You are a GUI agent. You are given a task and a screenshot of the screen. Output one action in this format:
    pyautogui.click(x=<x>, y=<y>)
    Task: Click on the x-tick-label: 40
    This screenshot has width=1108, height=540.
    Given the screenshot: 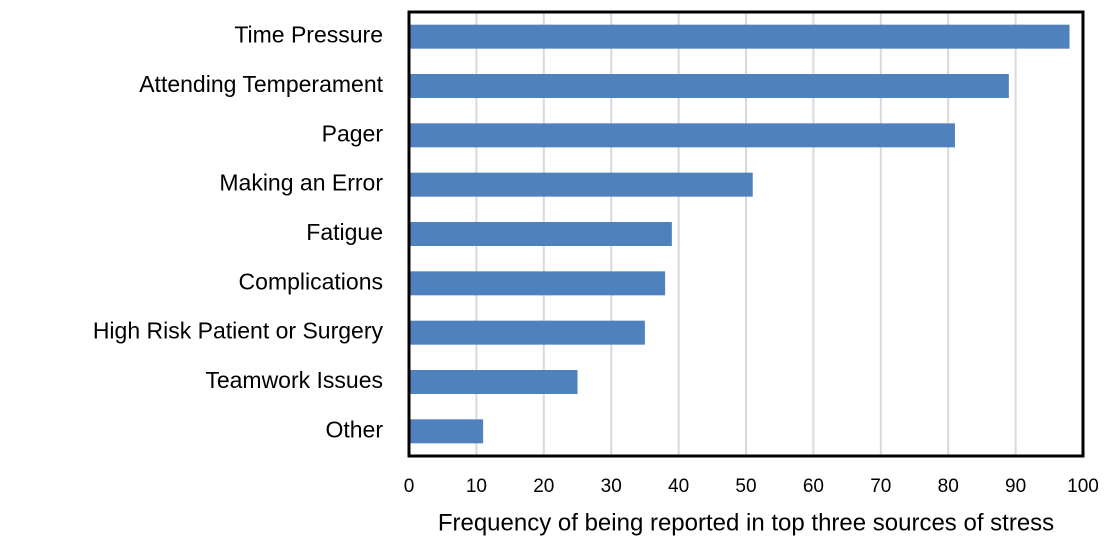 What is the action you would take?
    pyautogui.click(x=678, y=486)
    